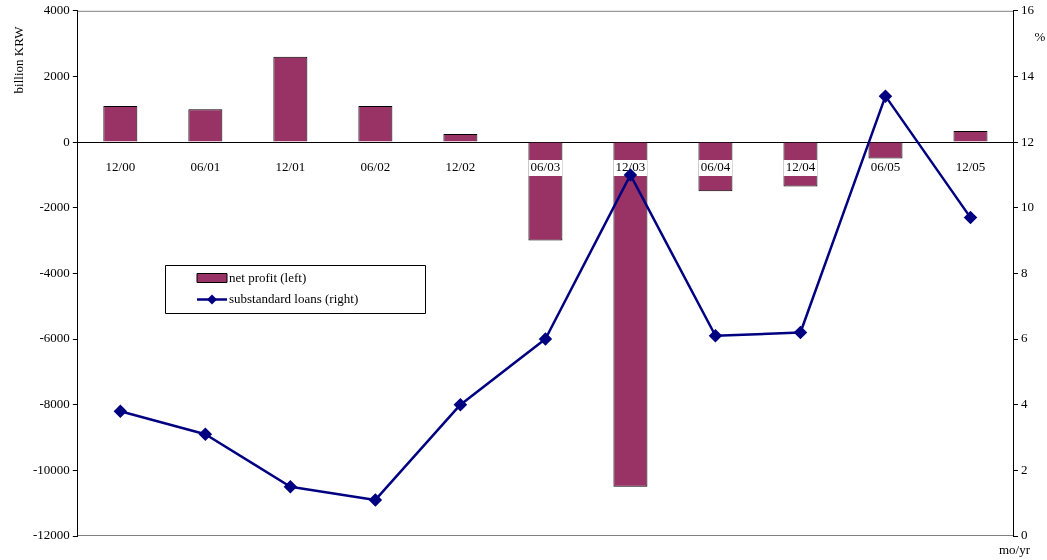 Image resolution: width=1047 pixels, height=560 pixels. Describe the element at coordinates (715, 167) in the screenshot. I see `x-tick-label: 06/04` at that location.